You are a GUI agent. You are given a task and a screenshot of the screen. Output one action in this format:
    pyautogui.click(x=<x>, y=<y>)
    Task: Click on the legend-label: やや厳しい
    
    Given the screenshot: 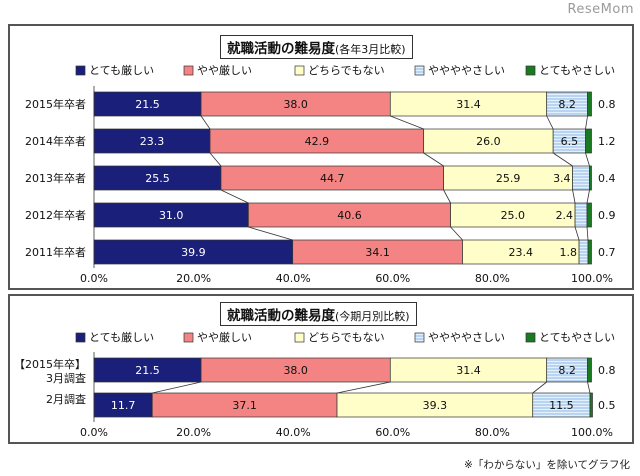 What is the action you would take?
    pyautogui.click(x=224, y=70)
    